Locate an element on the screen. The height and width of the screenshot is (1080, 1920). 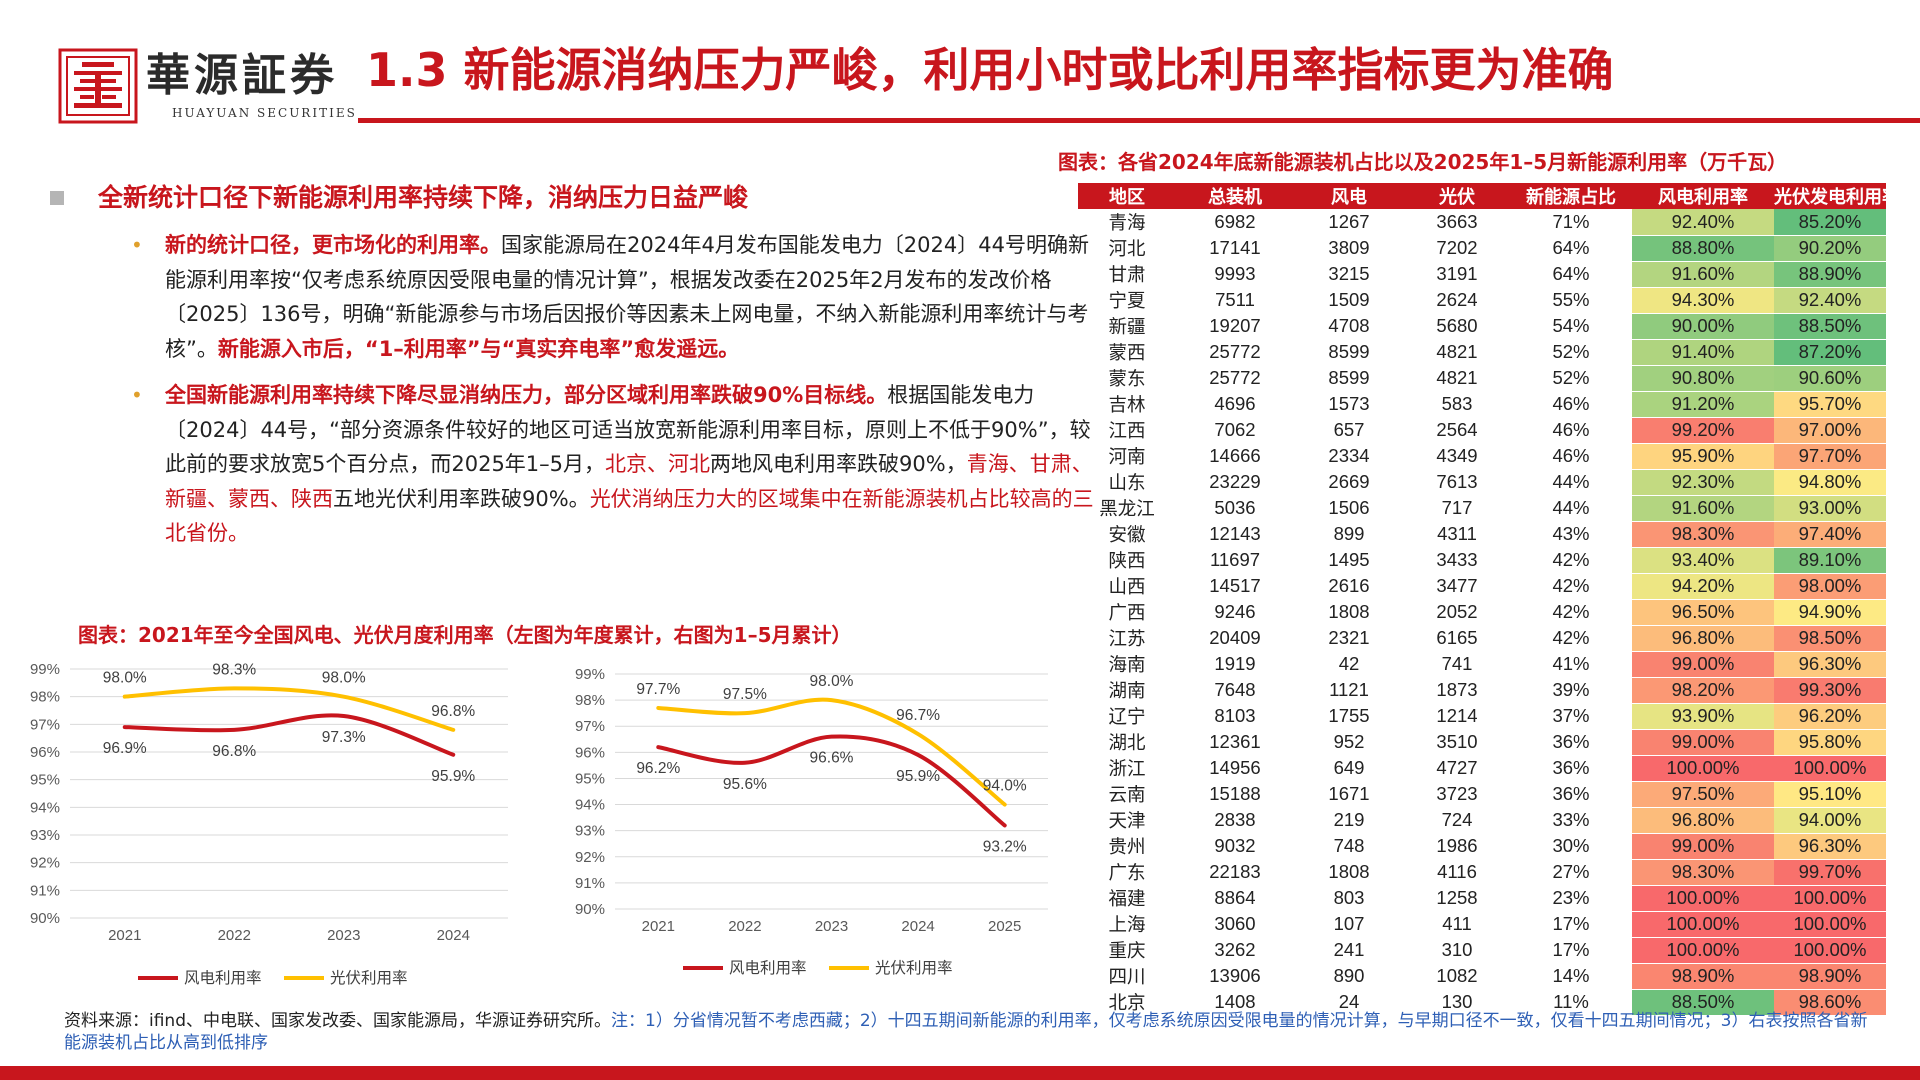
cell-share: 41% is located at coordinates (1571, 663).